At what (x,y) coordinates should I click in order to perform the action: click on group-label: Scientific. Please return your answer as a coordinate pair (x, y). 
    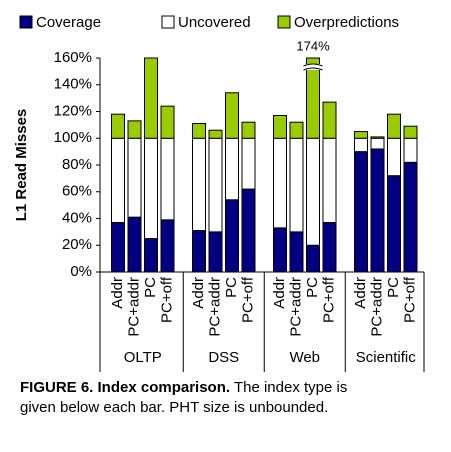
    Looking at the image, I should click on (386, 357).